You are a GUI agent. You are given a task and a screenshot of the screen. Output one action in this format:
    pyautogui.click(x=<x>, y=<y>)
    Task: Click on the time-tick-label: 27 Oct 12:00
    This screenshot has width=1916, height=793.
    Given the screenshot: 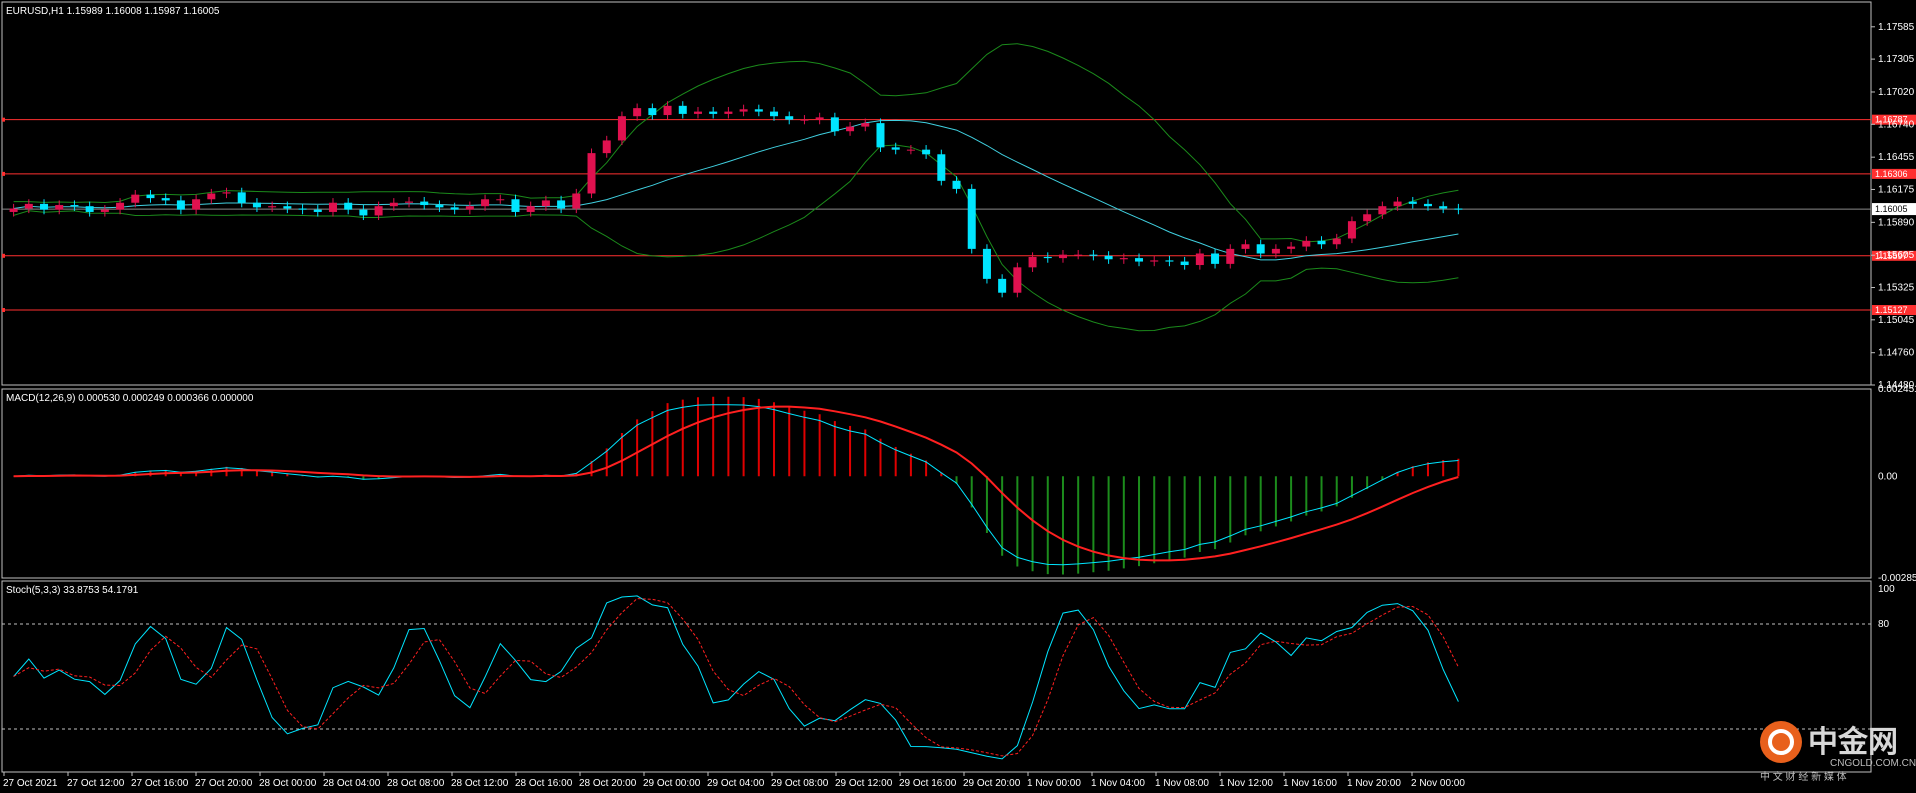 What is the action you would take?
    pyautogui.click(x=96, y=783)
    